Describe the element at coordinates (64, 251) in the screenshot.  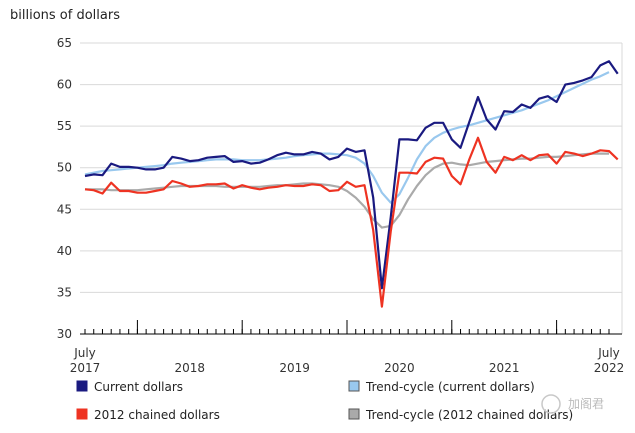
I see `y-tick-label: 40` at that location.